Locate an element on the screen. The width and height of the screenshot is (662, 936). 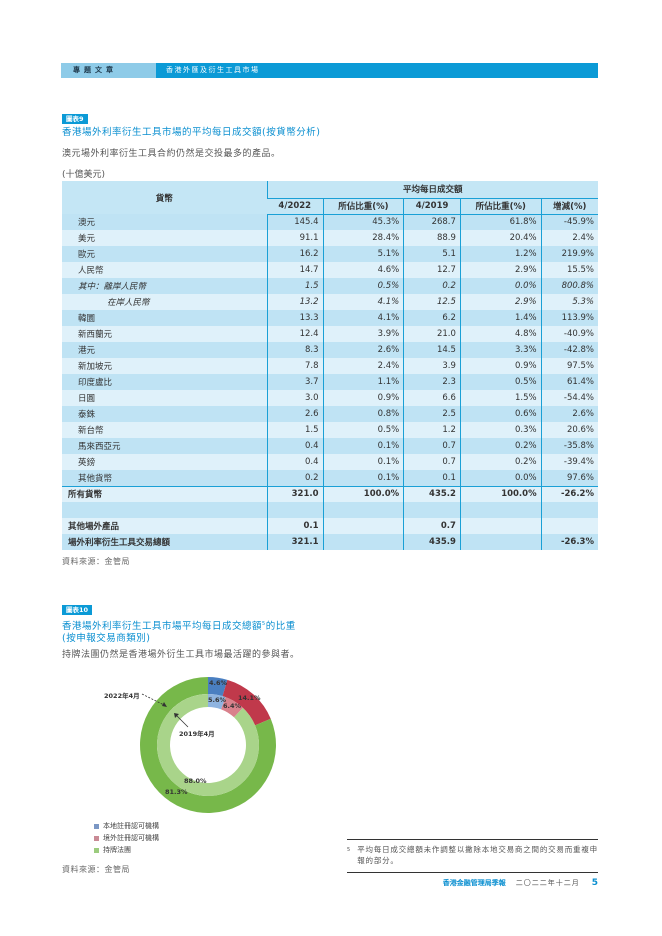
chg-cell: -35.8% is located at coordinates (569, 446).